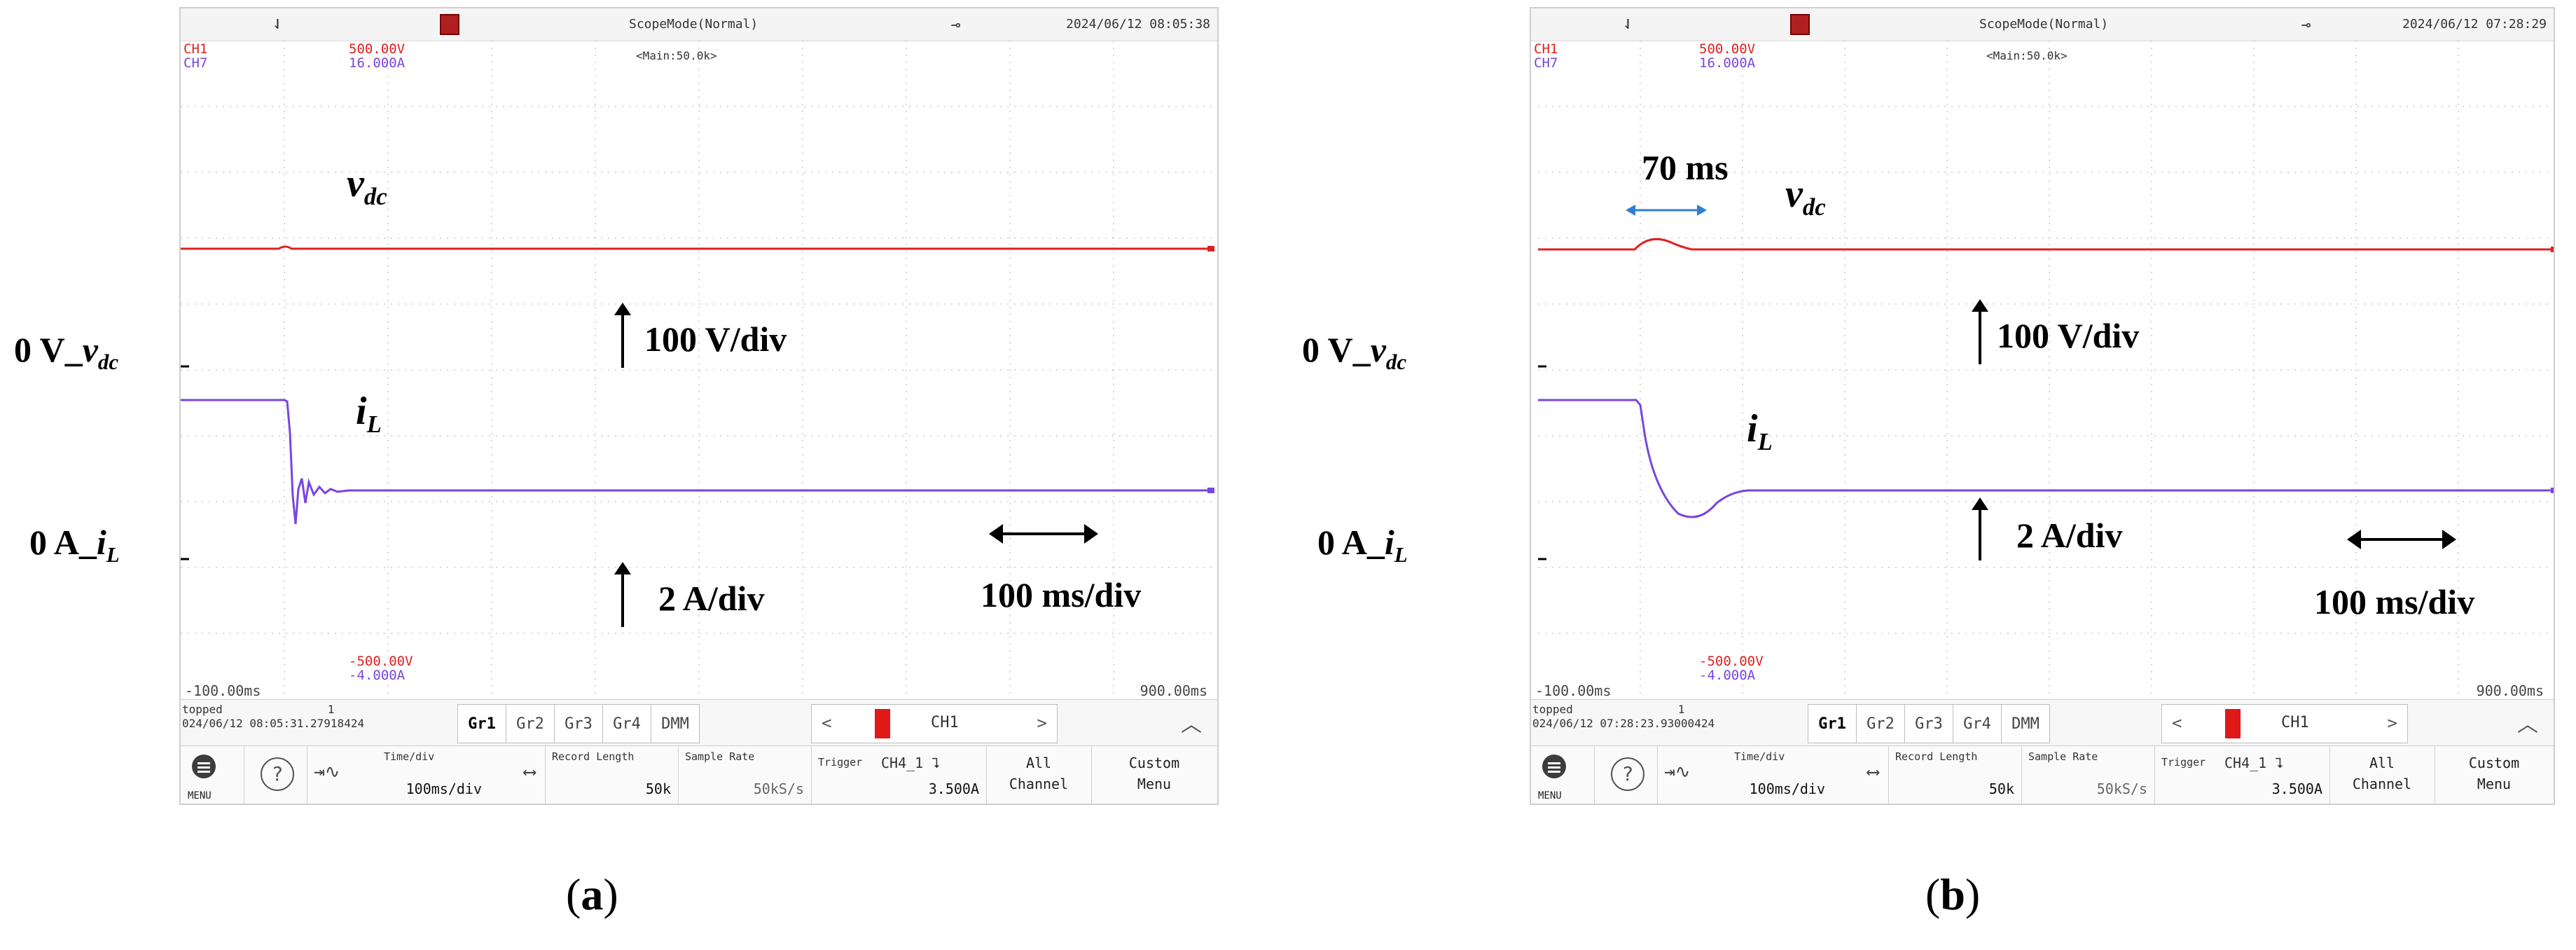 The height and width of the screenshot is (950, 2576). I want to click on vdc-trace, so click(2046, 245).